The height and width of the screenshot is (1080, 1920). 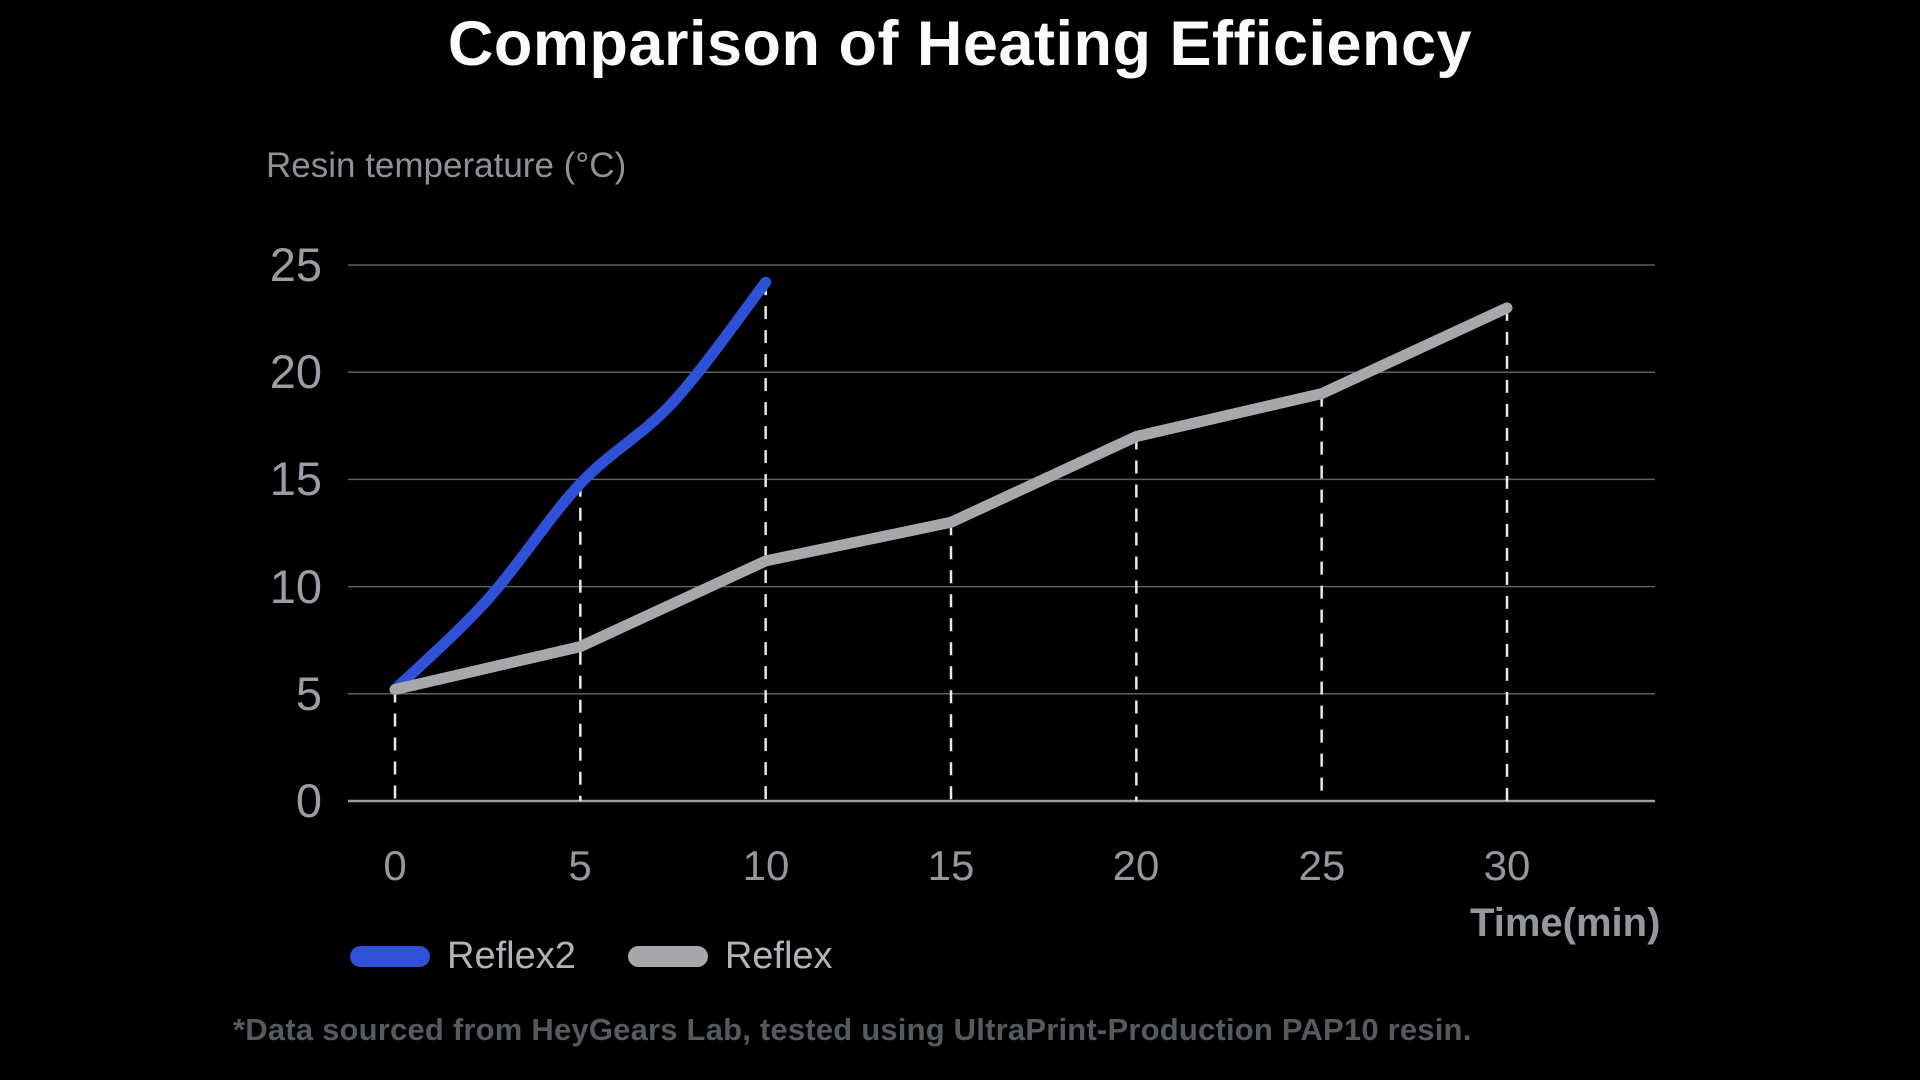 What do you see at coordinates (296, 532) in the screenshot?
I see `y-tick-labels: 25 20 15 10 5 0` at bounding box center [296, 532].